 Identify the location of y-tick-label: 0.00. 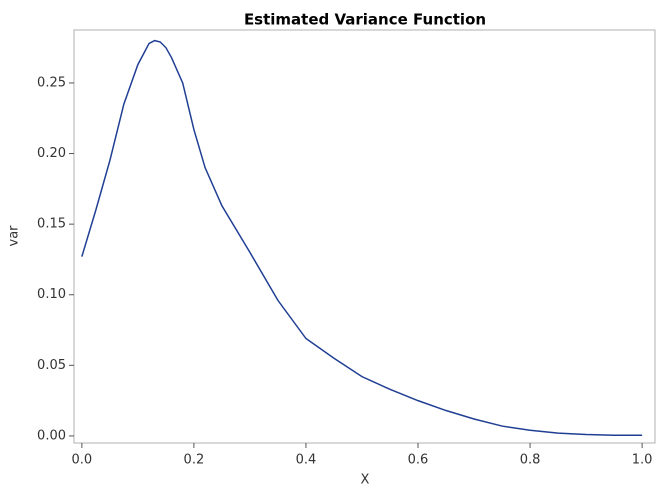
(51, 435).